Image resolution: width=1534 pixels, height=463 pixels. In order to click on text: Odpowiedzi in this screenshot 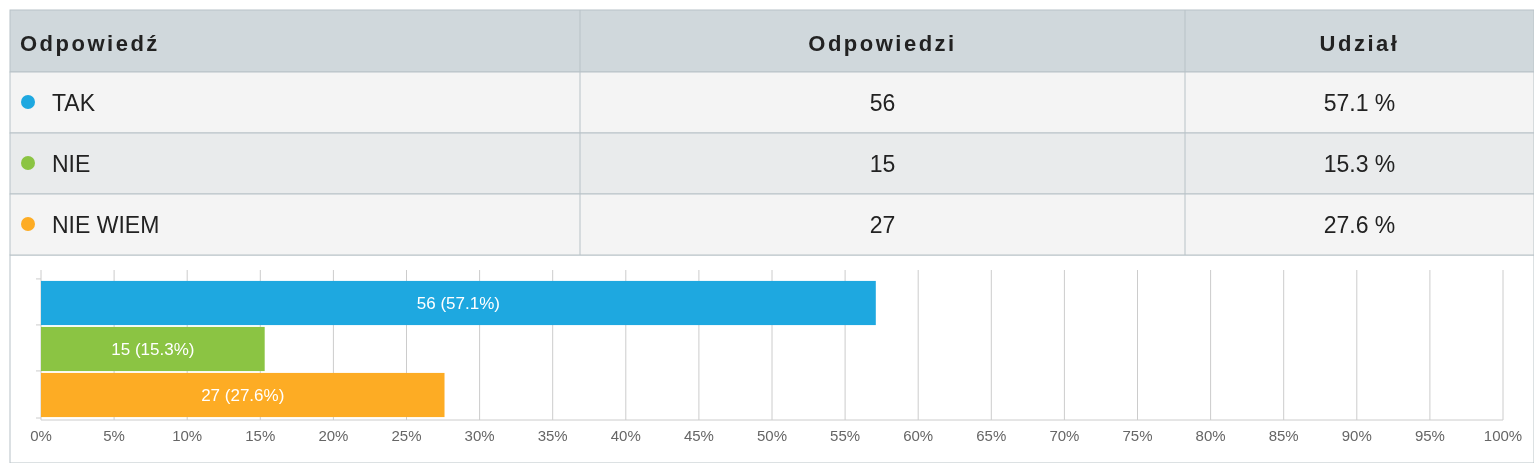, I will do `click(882, 43)`.